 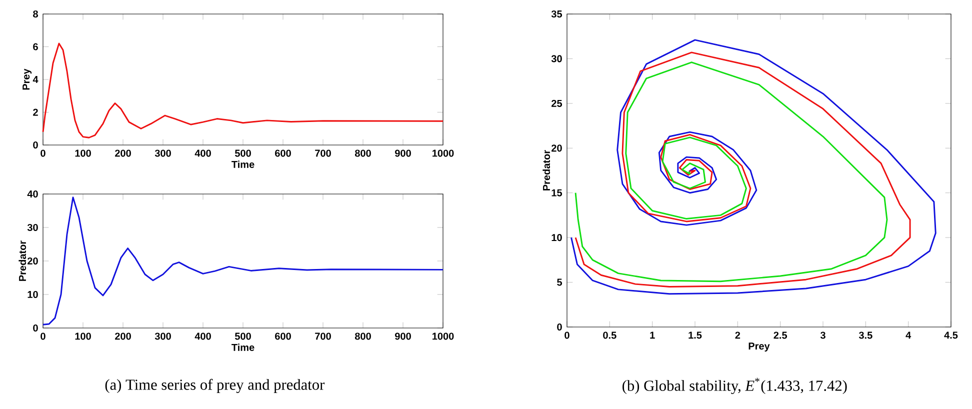 What do you see at coordinates (823, 335) in the screenshot?
I see `x-tick-label: 3` at bounding box center [823, 335].